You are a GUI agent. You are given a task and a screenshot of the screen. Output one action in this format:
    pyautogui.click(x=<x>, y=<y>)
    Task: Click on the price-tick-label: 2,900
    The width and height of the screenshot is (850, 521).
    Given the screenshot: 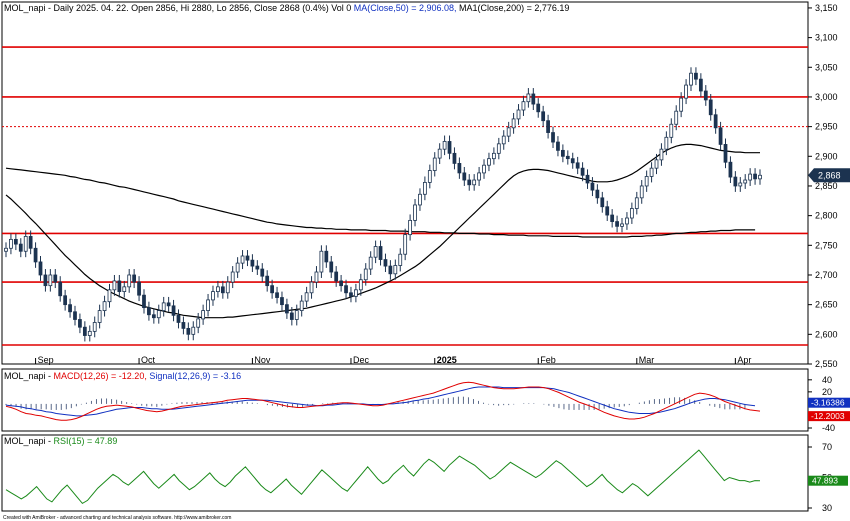 What is the action you would take?
    pyautogui.click(x=826, y=156)
    